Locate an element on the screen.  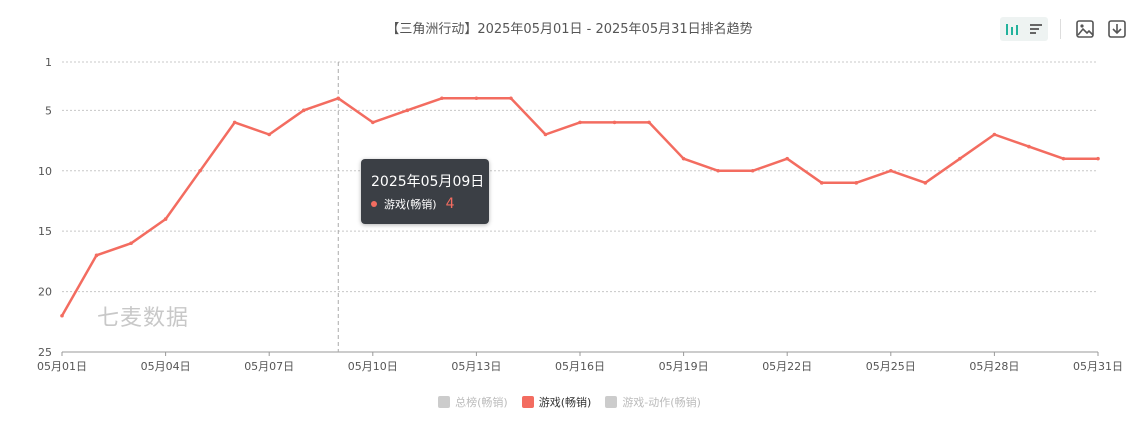
tooltip-row: 游戏(畅销) 4 is located at coordinates (413, 204).